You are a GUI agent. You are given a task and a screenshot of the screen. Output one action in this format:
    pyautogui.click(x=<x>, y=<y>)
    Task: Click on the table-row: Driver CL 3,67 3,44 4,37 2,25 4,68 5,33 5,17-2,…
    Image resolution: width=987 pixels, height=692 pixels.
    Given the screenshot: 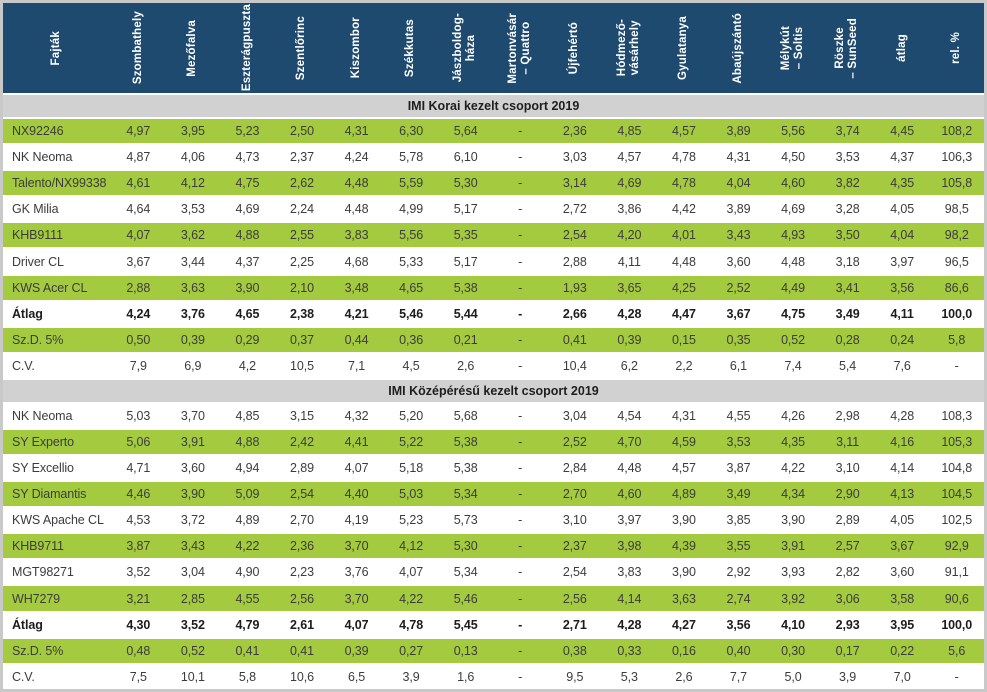 What is the action you would take?
    pyautogui.click(x=493, y=260)
    